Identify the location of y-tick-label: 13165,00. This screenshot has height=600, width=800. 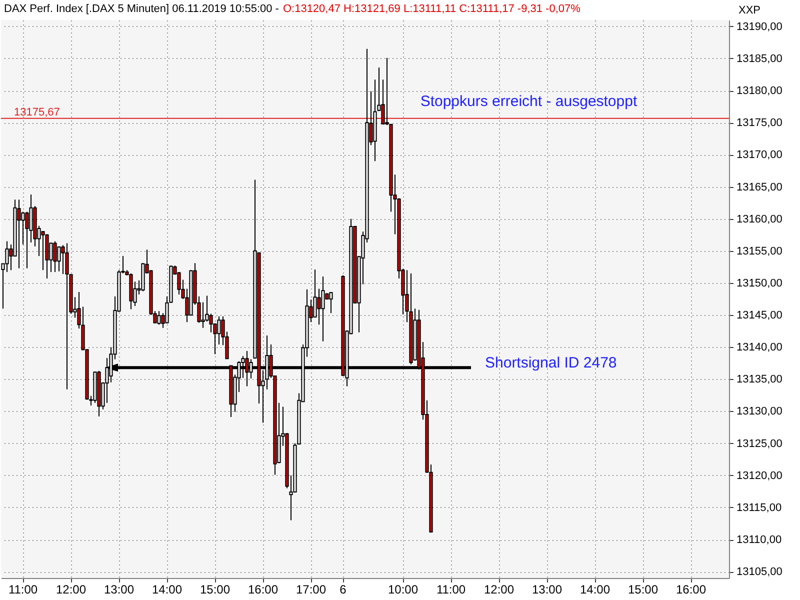
(759, 187).